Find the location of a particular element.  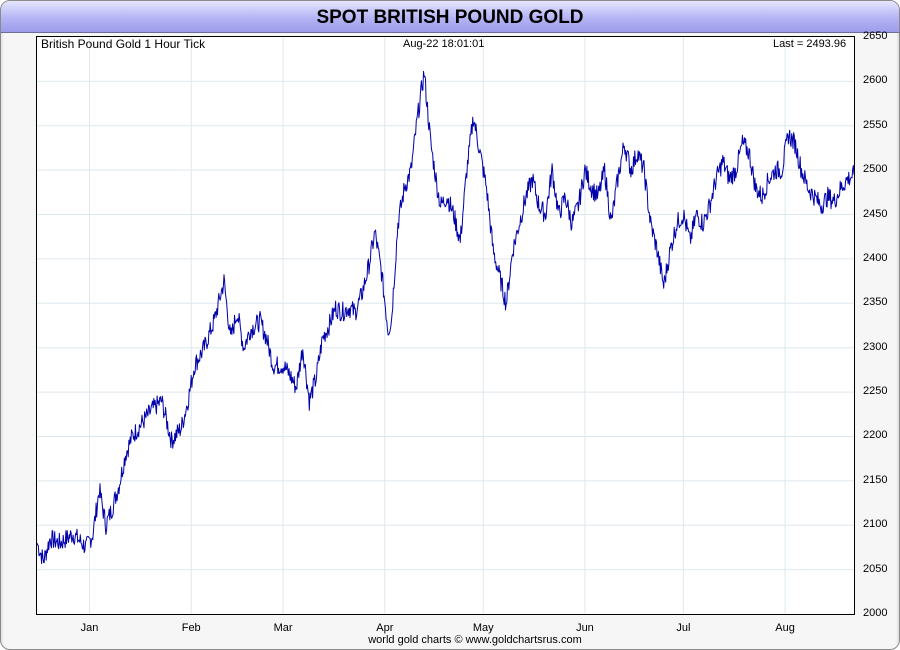

y-tick-label: 2000 is located at coordinates (875, 613).